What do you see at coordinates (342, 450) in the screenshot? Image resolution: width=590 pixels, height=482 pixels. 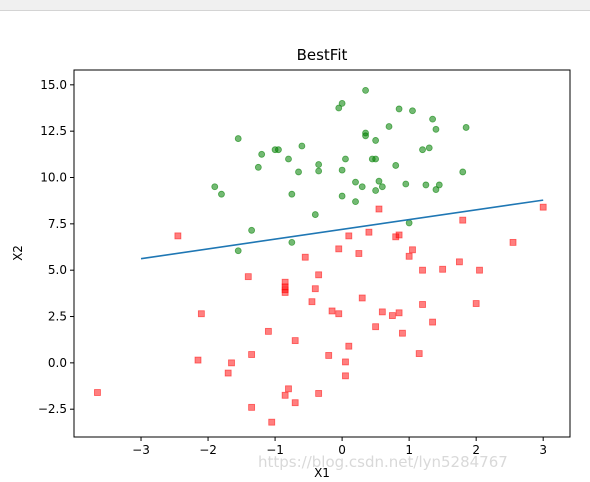 I see `x-tick-label: 0` at bounding box center [342, 450].